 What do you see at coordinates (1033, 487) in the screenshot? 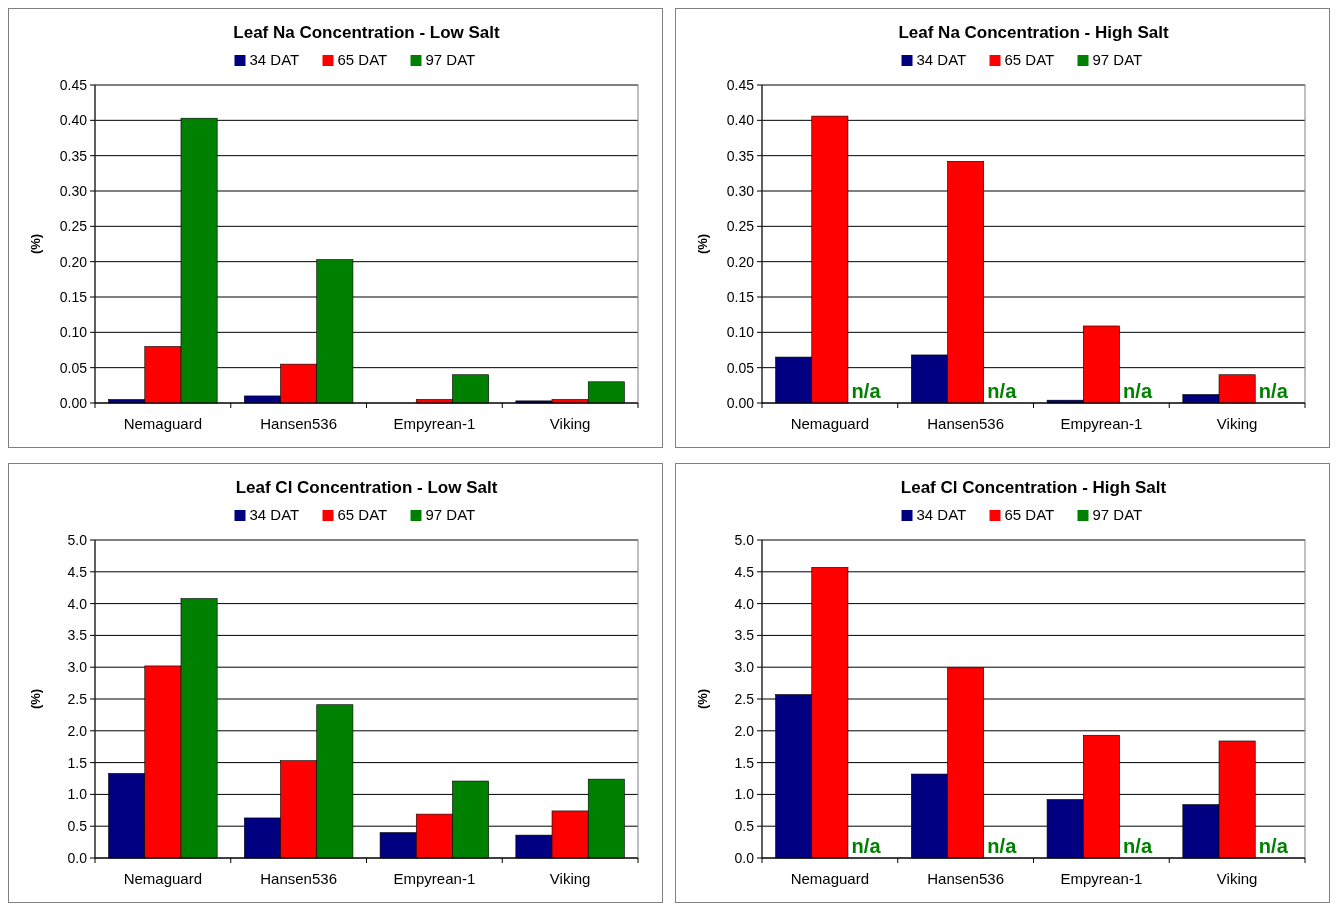
I see `chart-title: Leaf Cl Concentration - High Salt` at bounding box center [1033, 487].